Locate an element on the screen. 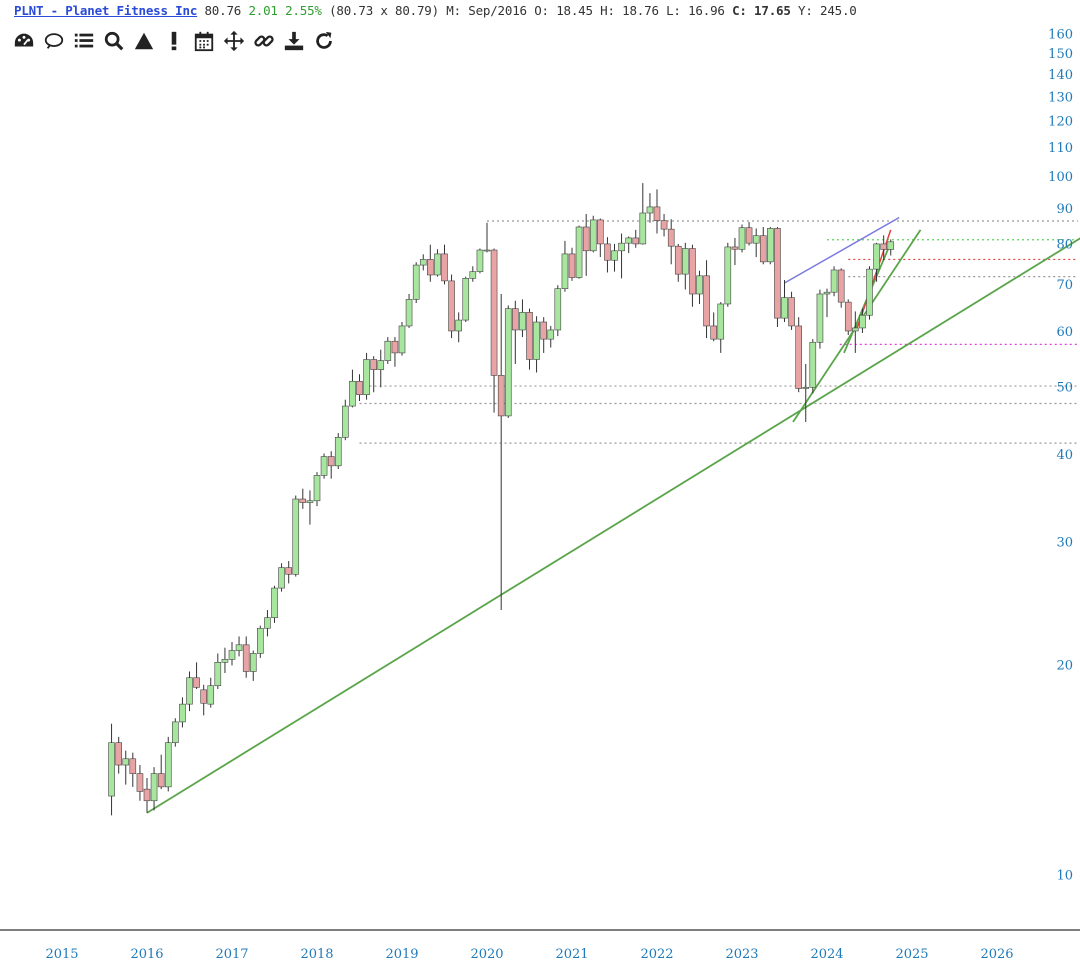 This screenshot has height=968, width=1080. y-tick-label: 160 is located at coordinates (1060, 34).